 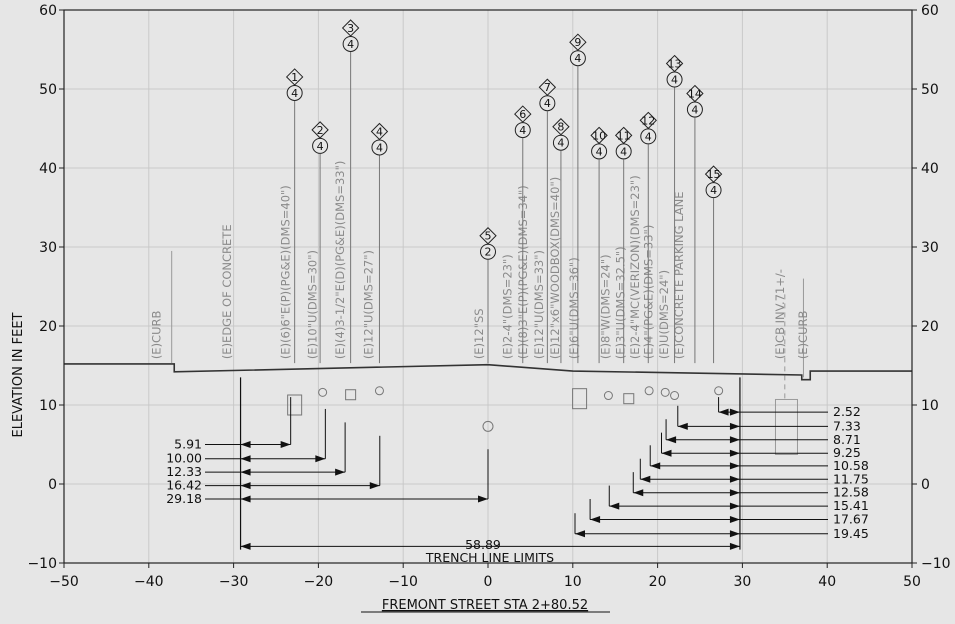 I want to click on marker-id: 5, so click(x=488, y=236).